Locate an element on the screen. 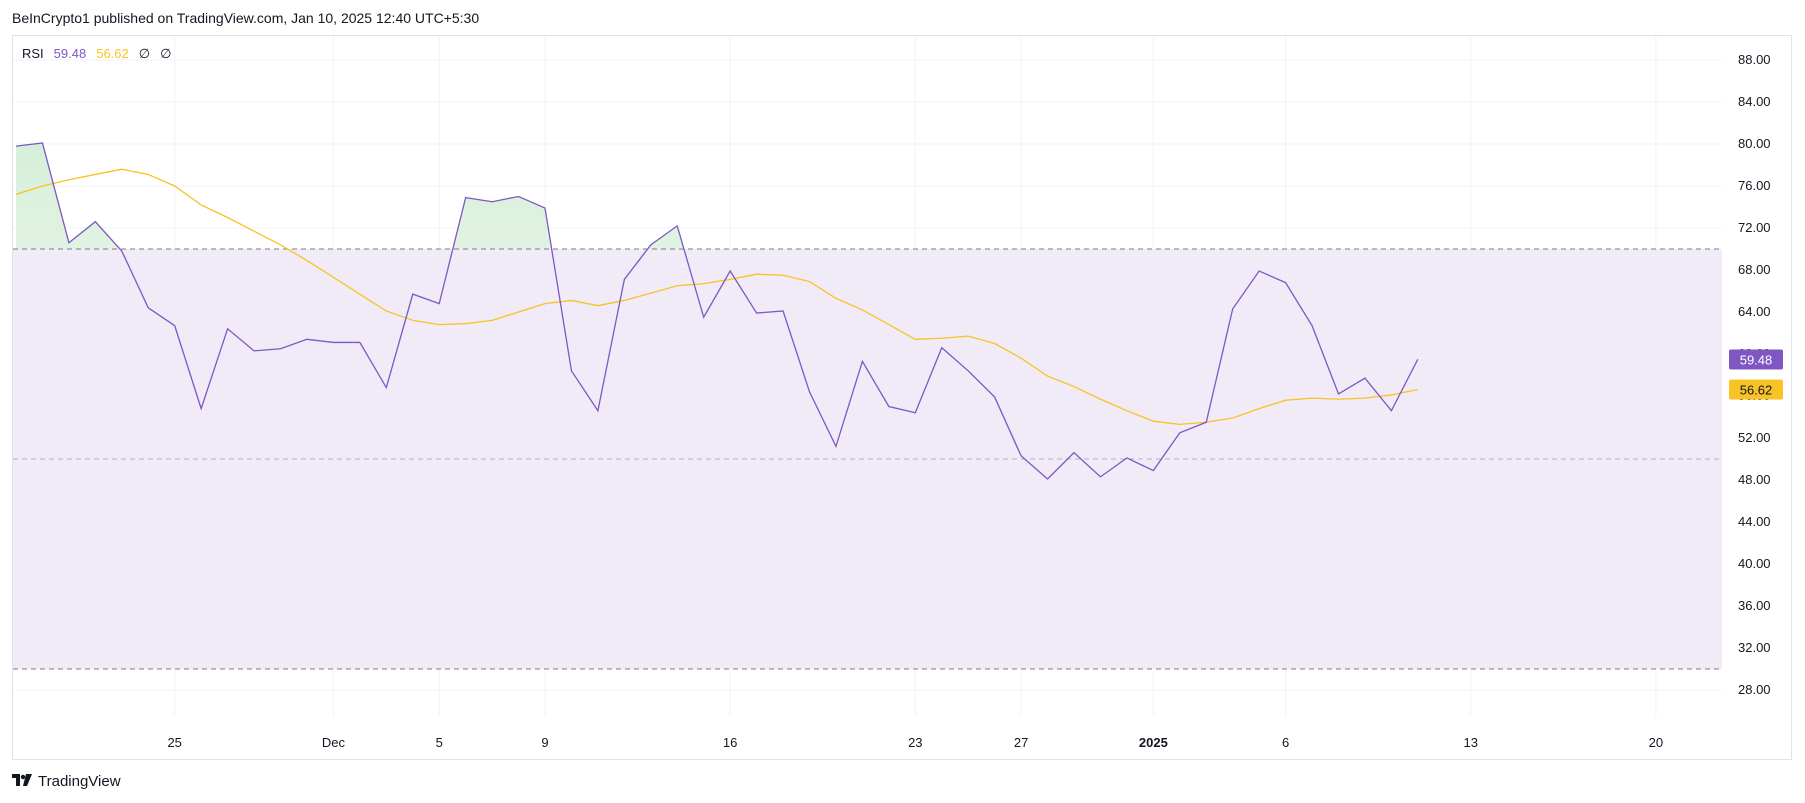 The image size is (1805, 803). y-axis-tick-label: 44.00 is located at coordinates (1754, 521).